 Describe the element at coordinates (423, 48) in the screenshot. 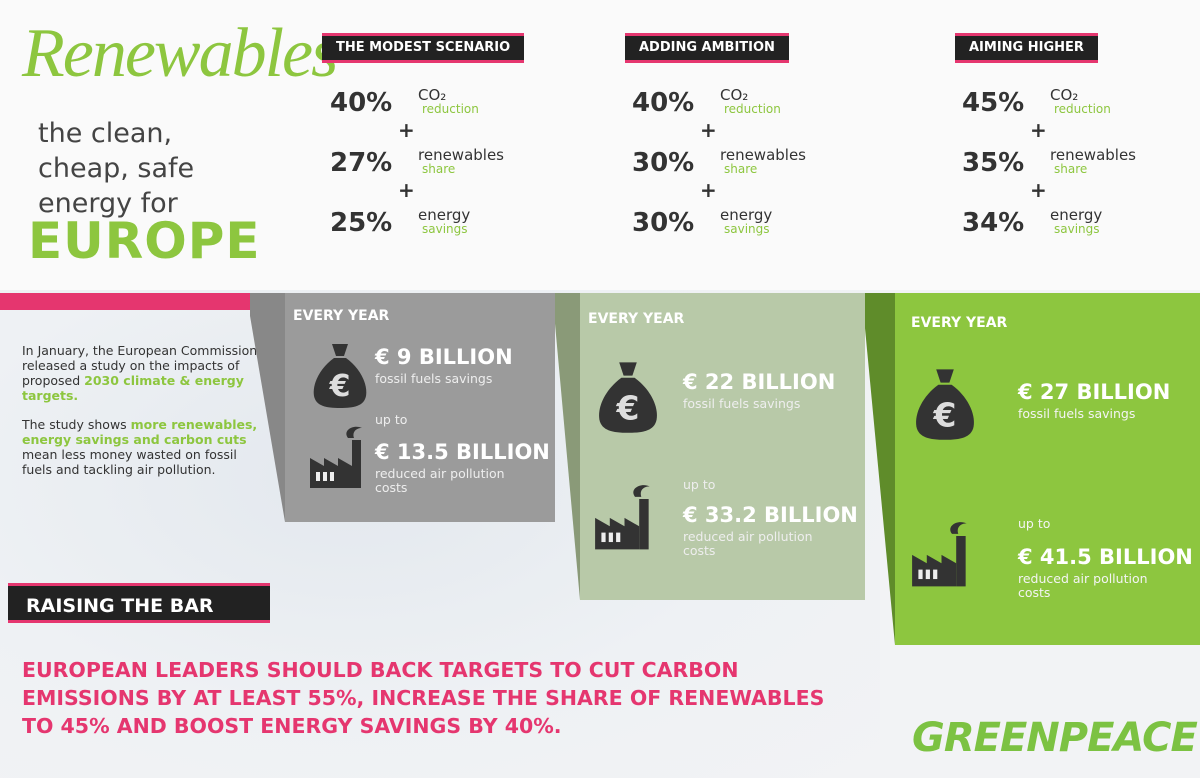

I see `scenario-ribbon: THE MODEST SCENARIO` at that location.